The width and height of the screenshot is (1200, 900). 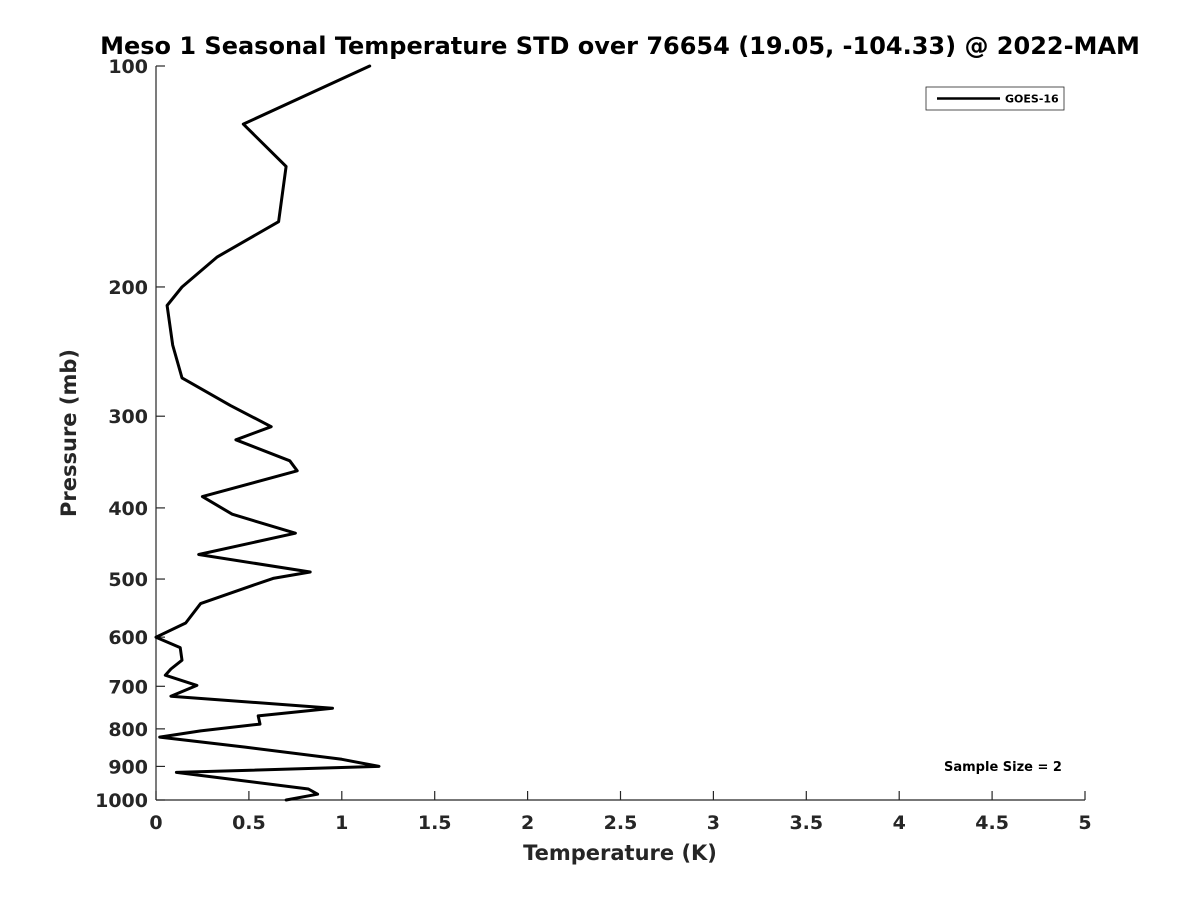 What do you see at coordinates (341, 823) in the screenshot?
I see `x-tick-label: 1` at bounding box center [341, 823].